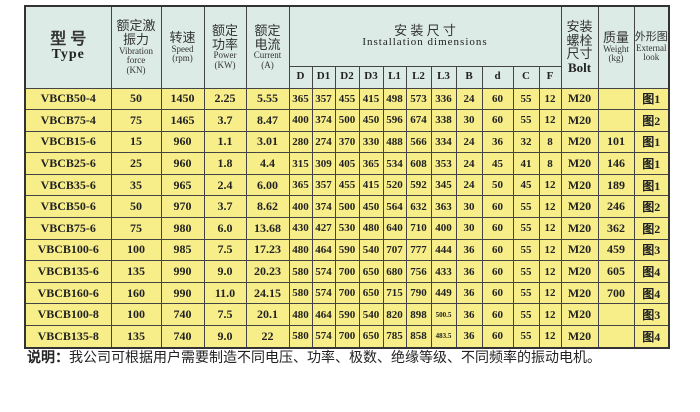  I want to click on table-cell: 650, so click(371, 337).